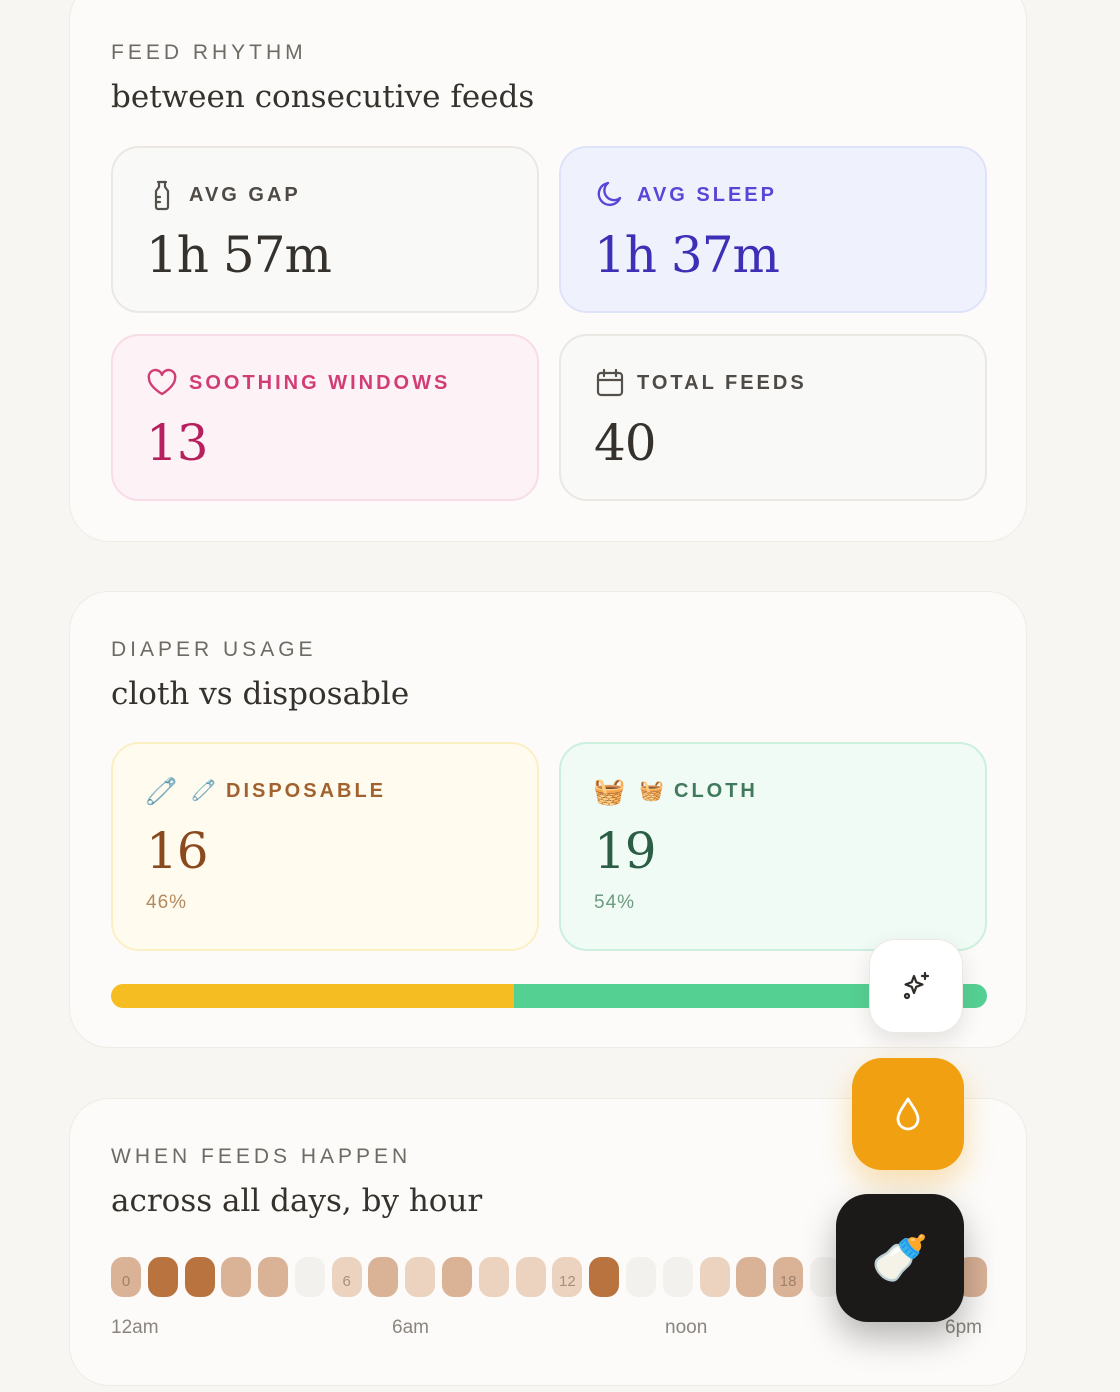 This screenshot has width=1120, height=1392. I want to click on hour-cell-18: 18, so click(788, 1277).